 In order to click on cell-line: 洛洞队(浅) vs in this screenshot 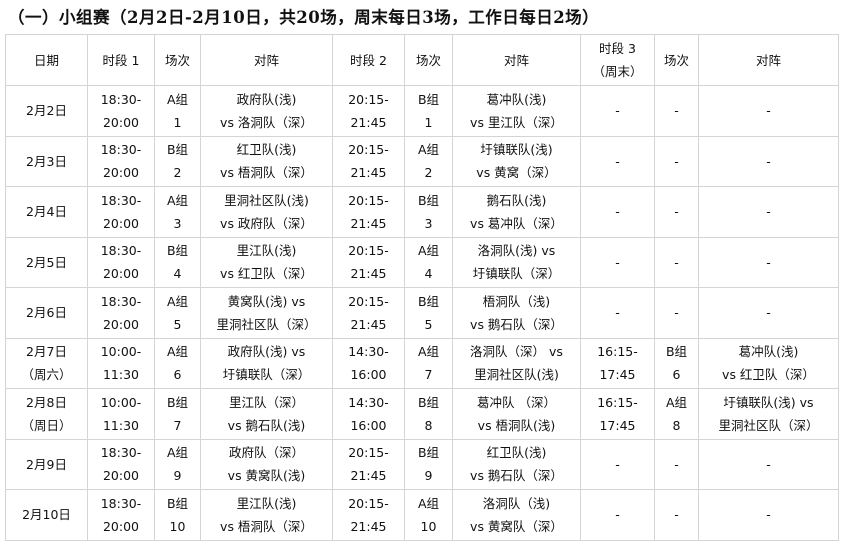, I will do `click(516, 251)`.